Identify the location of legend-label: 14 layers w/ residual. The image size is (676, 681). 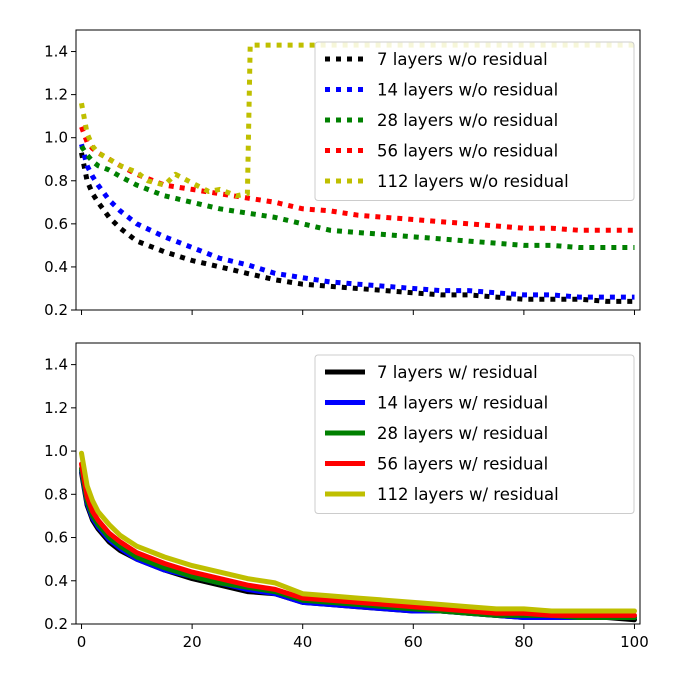
(462, 403).